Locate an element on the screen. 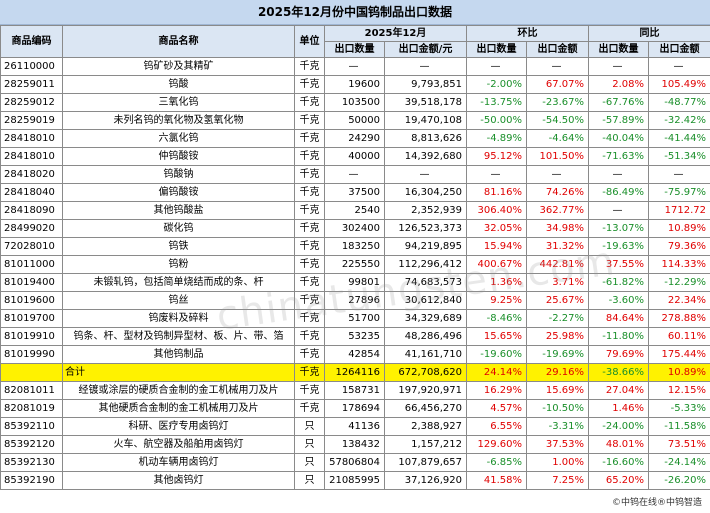 This screenshot has height=513, width=710. row-qty: 2540 is located at coordinates (354, 210).